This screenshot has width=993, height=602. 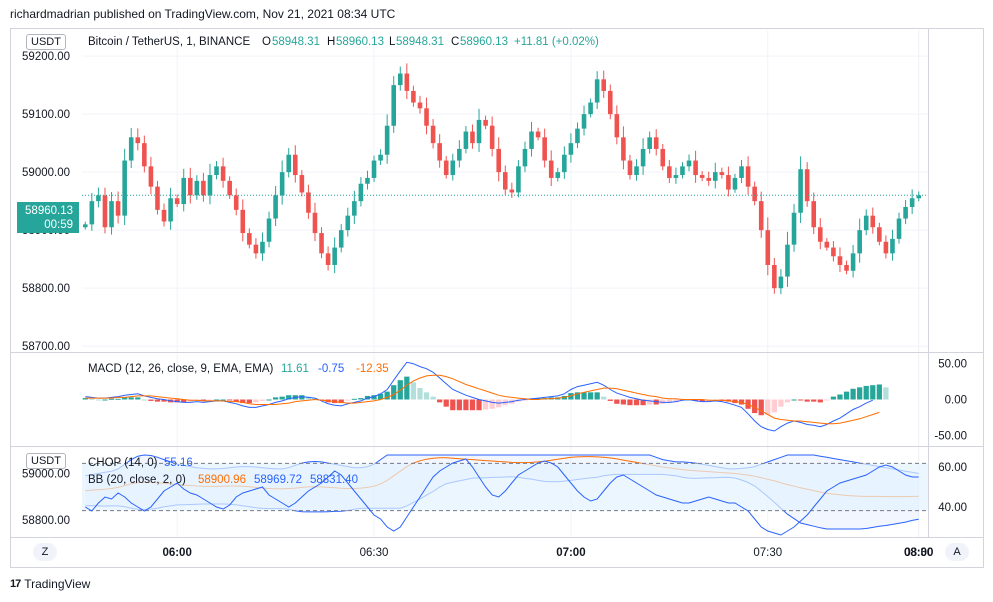 I want to click on x-tick-label: 07:00, so click(x=570, y=553).